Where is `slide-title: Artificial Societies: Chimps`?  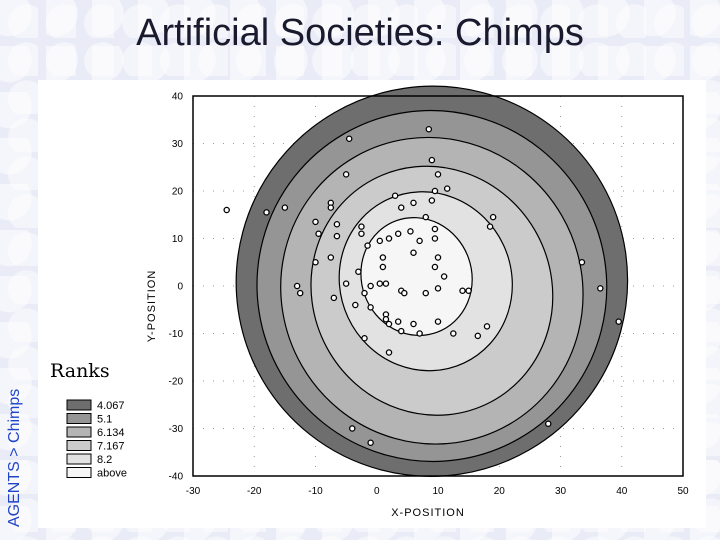
slide-title: Artificial Societies: Chimps is located at coordinates (360, 33).